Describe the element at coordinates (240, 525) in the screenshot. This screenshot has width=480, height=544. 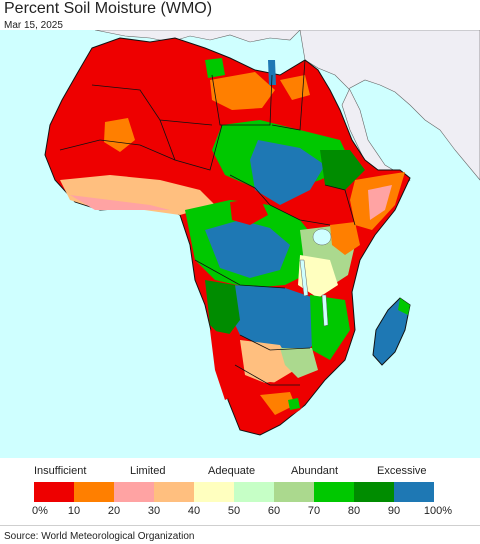
I see `footer-divider` at that location.